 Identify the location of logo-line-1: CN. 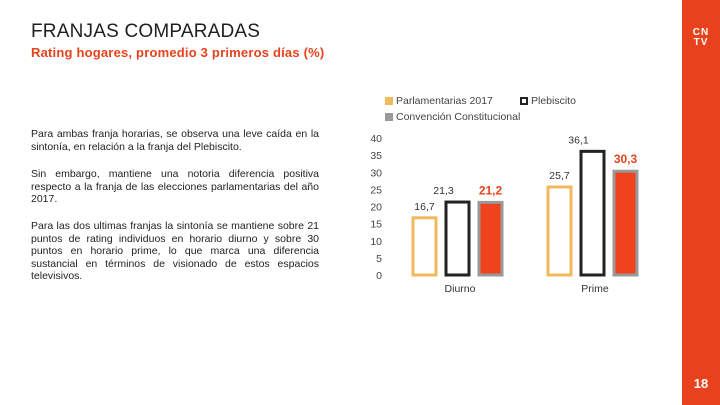
(701, 32).